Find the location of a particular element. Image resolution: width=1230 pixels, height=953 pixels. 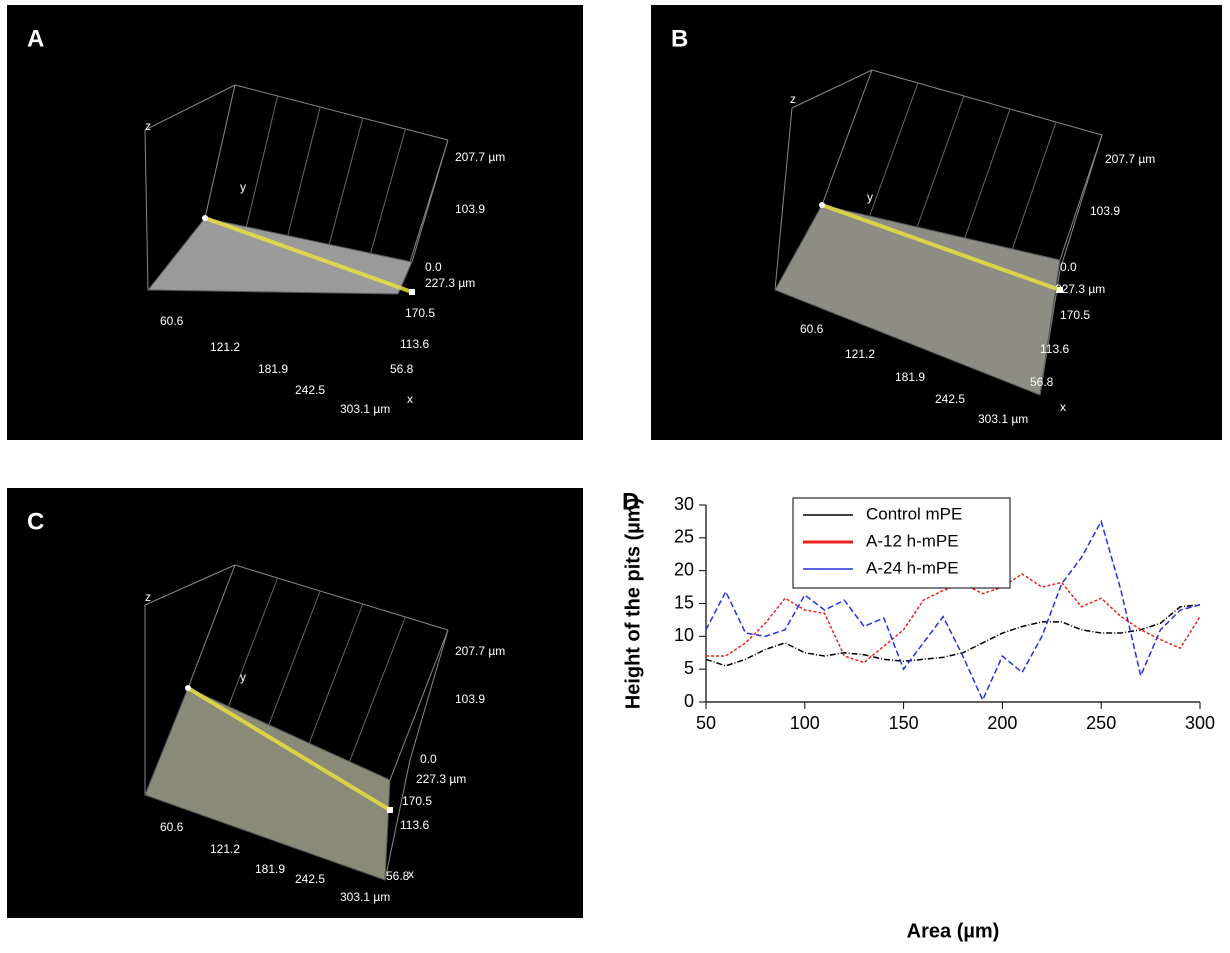

x-tick-label: 150 is located at coordinates (904, 723).